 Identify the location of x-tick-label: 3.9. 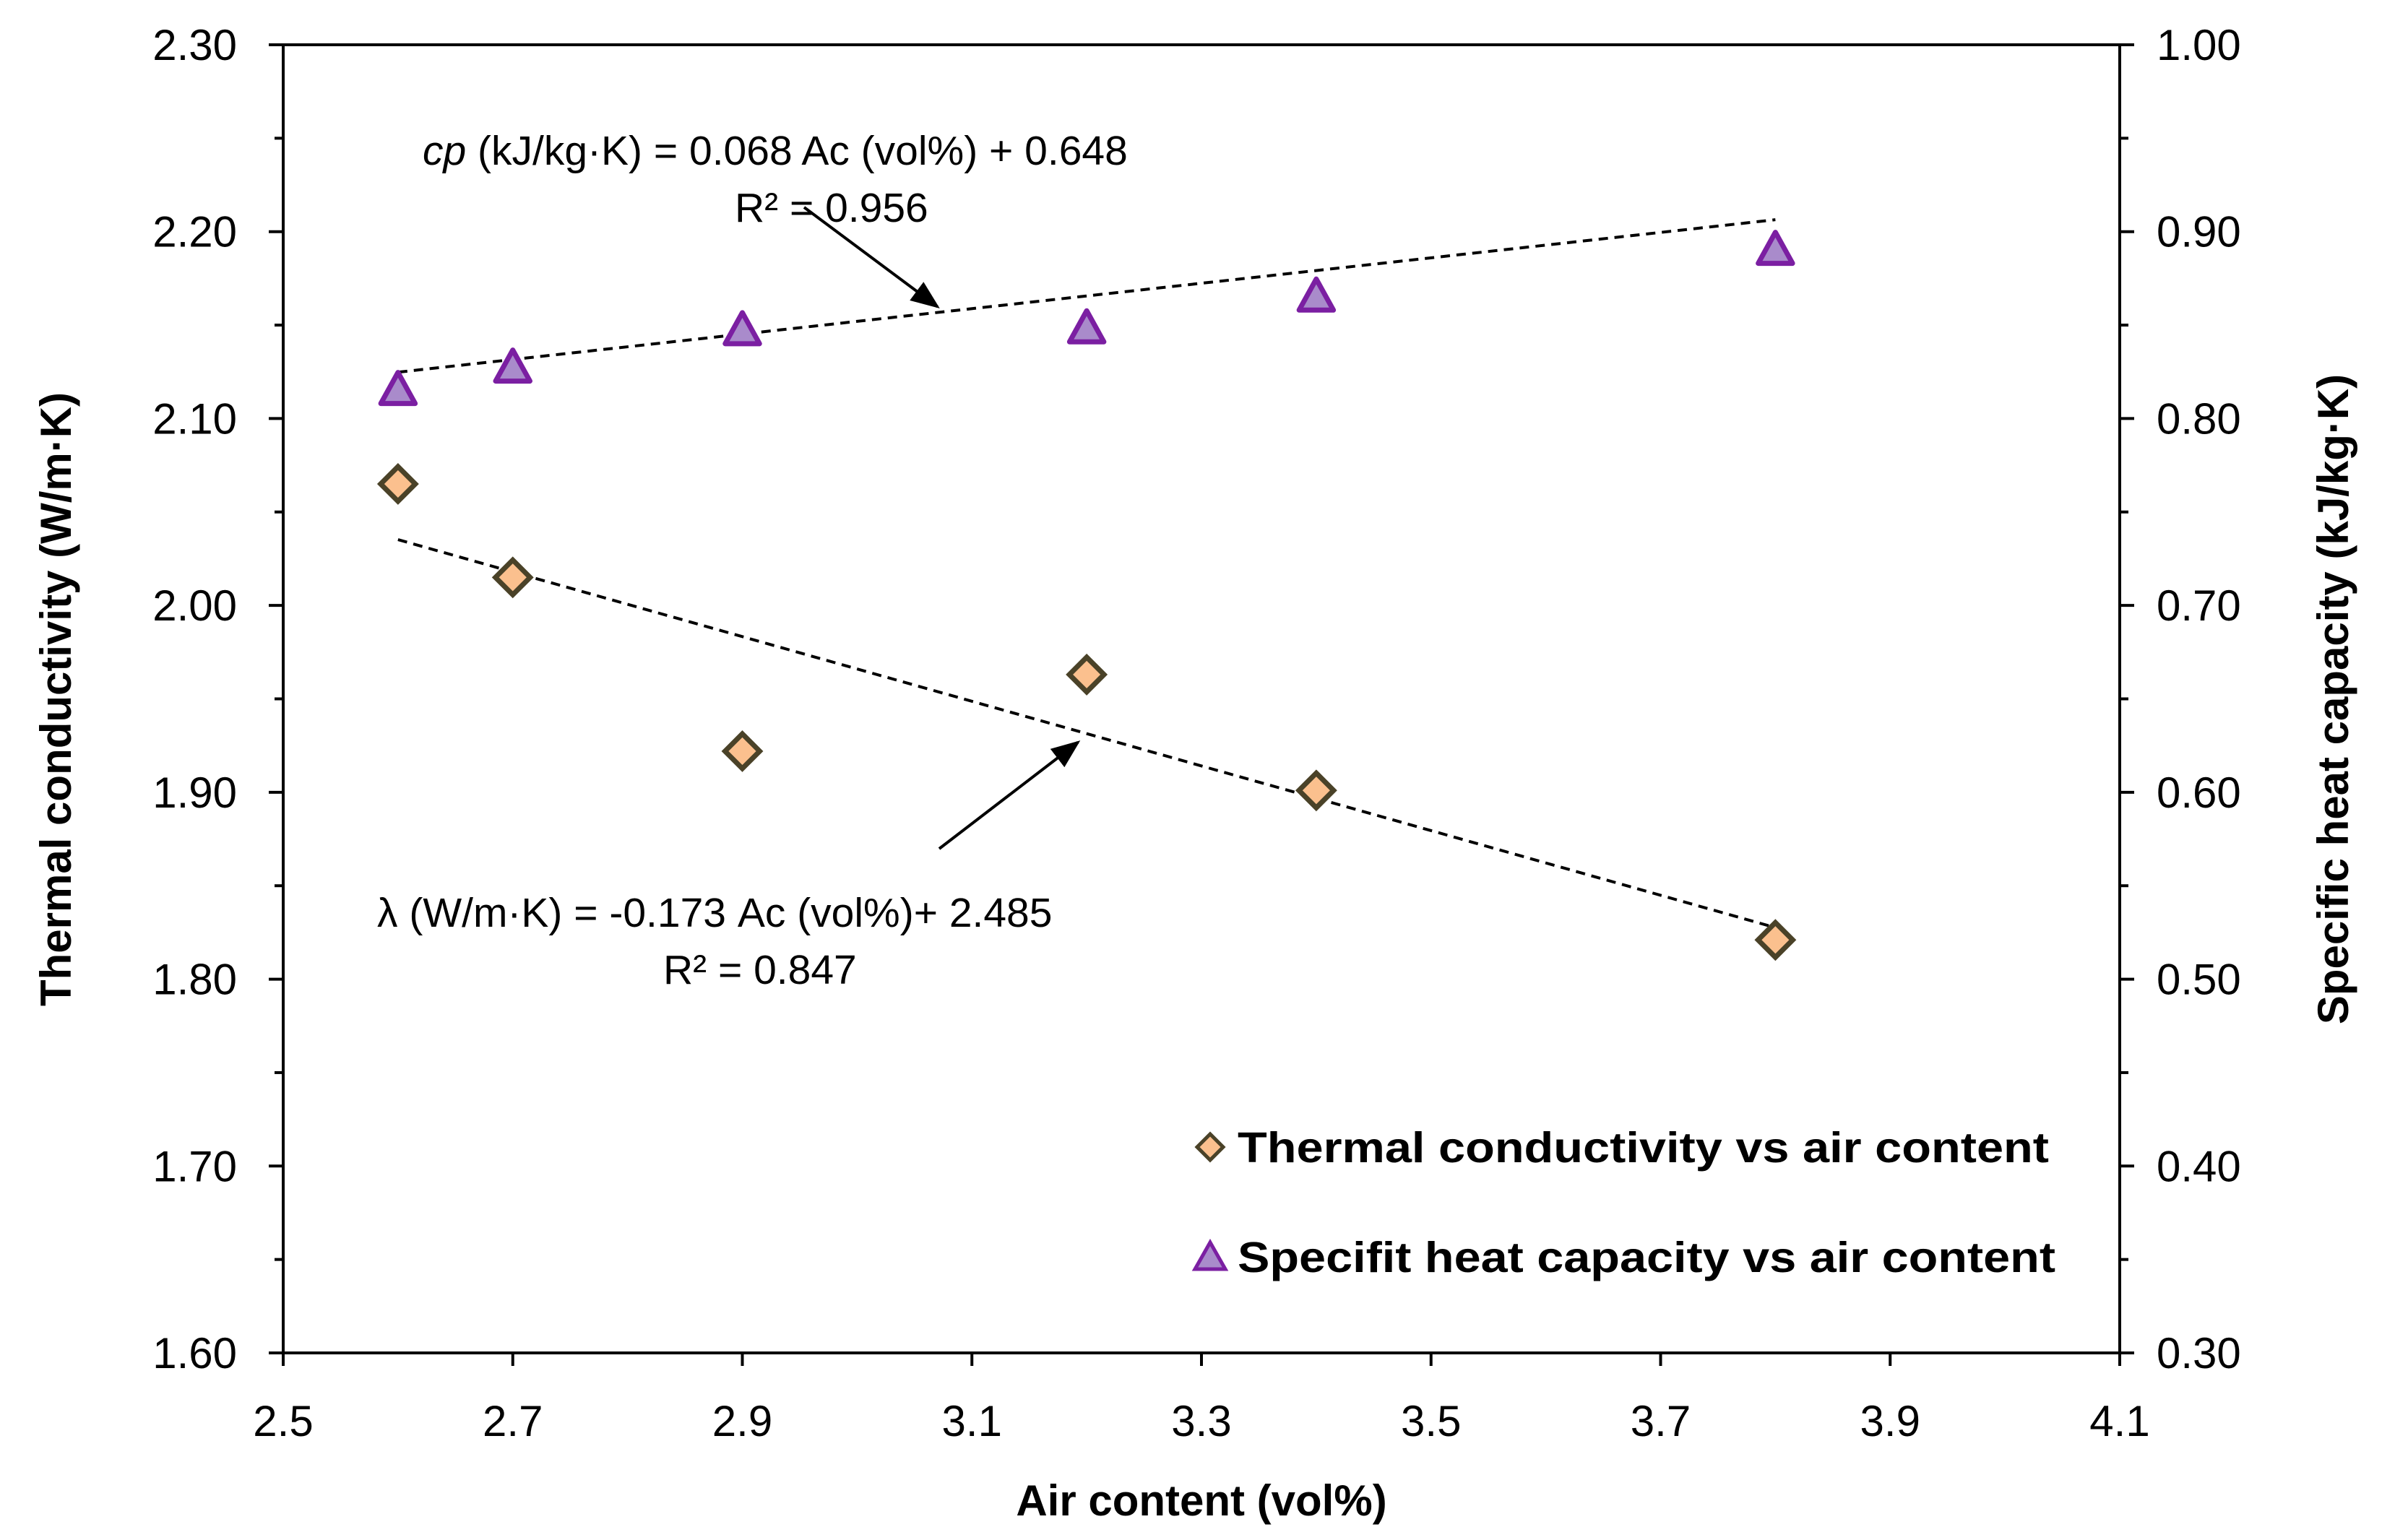
(1890, 1421).